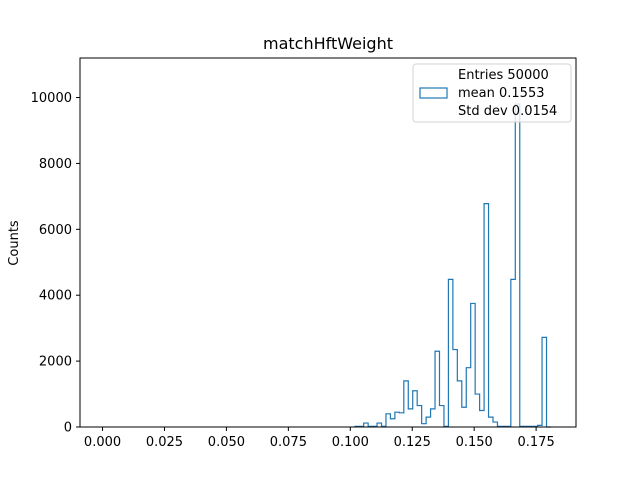 The image size is (640, 480). I want to click on y-tick-label: 10000, so click(51, 98).